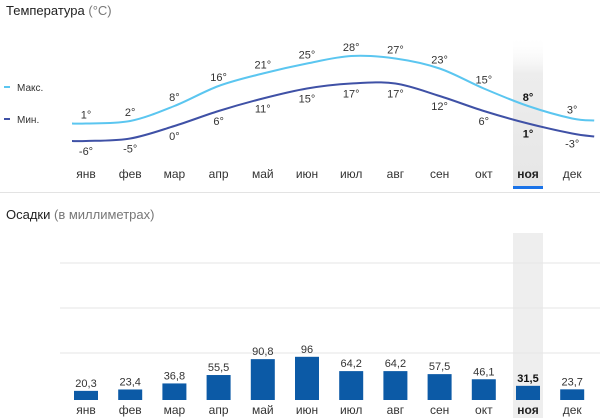  Describe the element at coordinates (528, 112) in the screenshot. I see `current-month-highlight` at that location.